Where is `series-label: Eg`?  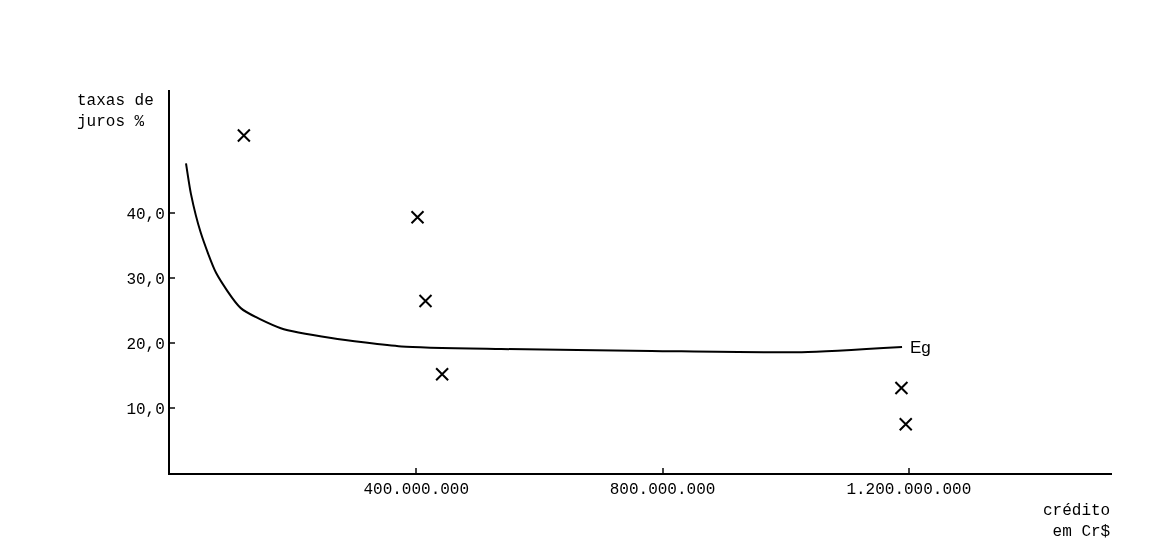 series-label: Eg is located at coordinates (920, 347).